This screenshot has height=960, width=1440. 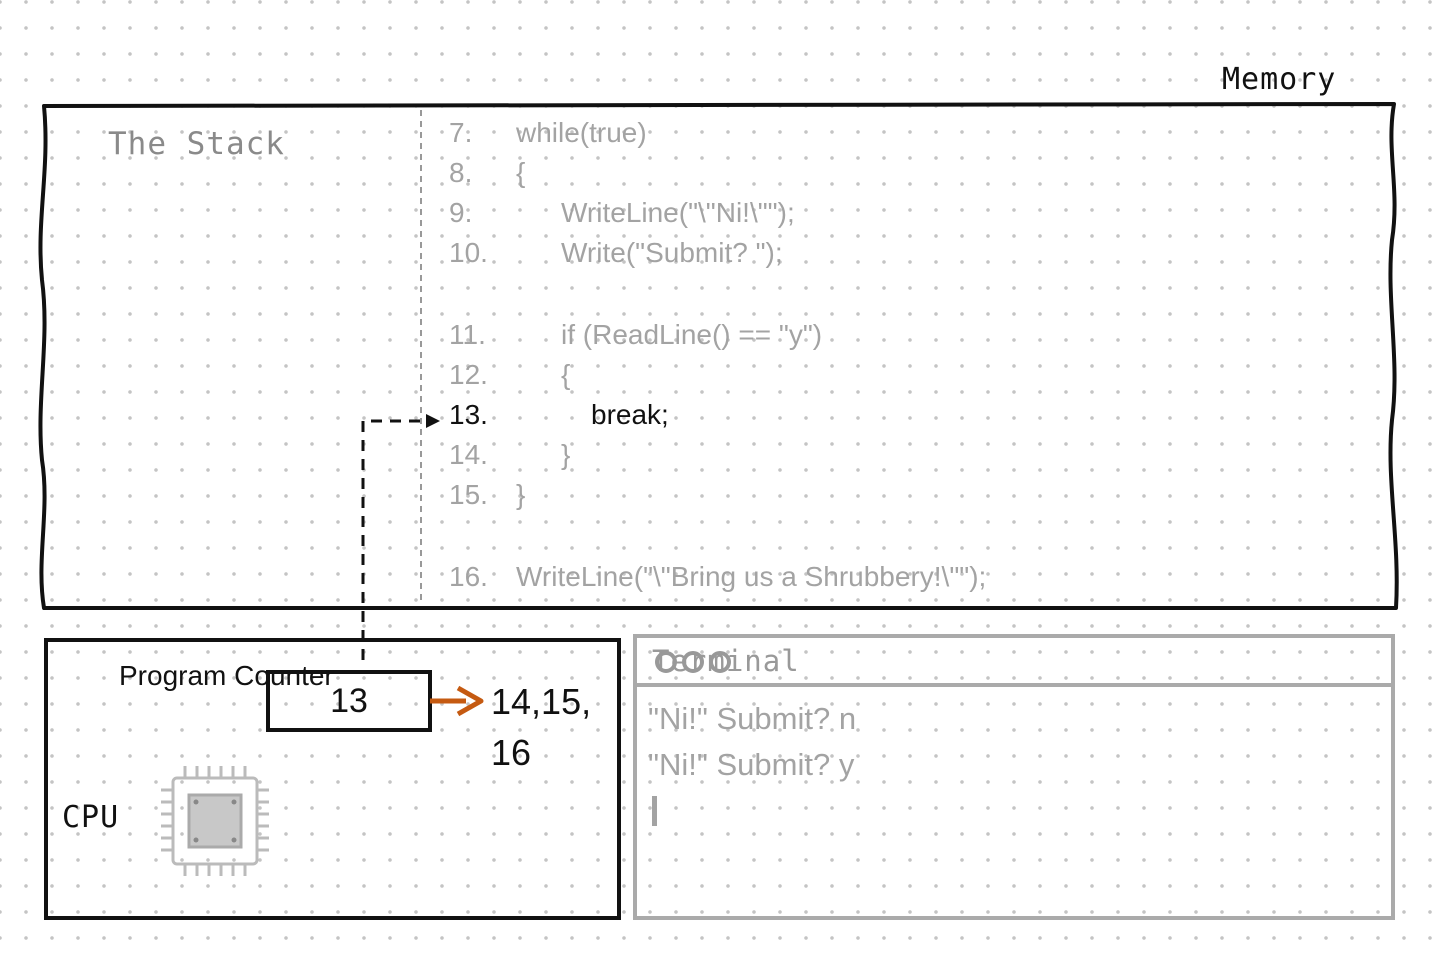 I want to click on terminal-title: Terminal, so click(x=726, y=661).